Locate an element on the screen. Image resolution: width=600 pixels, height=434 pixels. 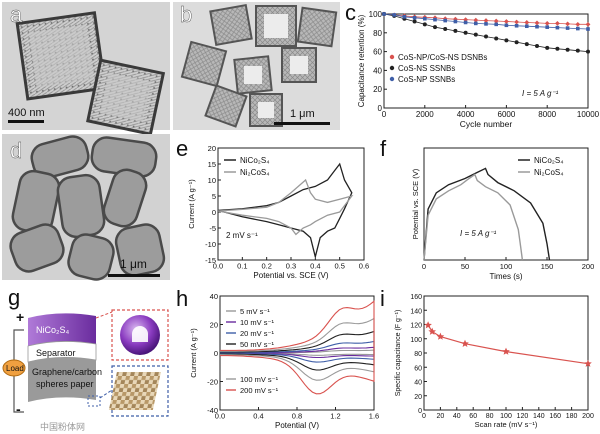
inset-bottom-source is located at coordinates (94, 401).